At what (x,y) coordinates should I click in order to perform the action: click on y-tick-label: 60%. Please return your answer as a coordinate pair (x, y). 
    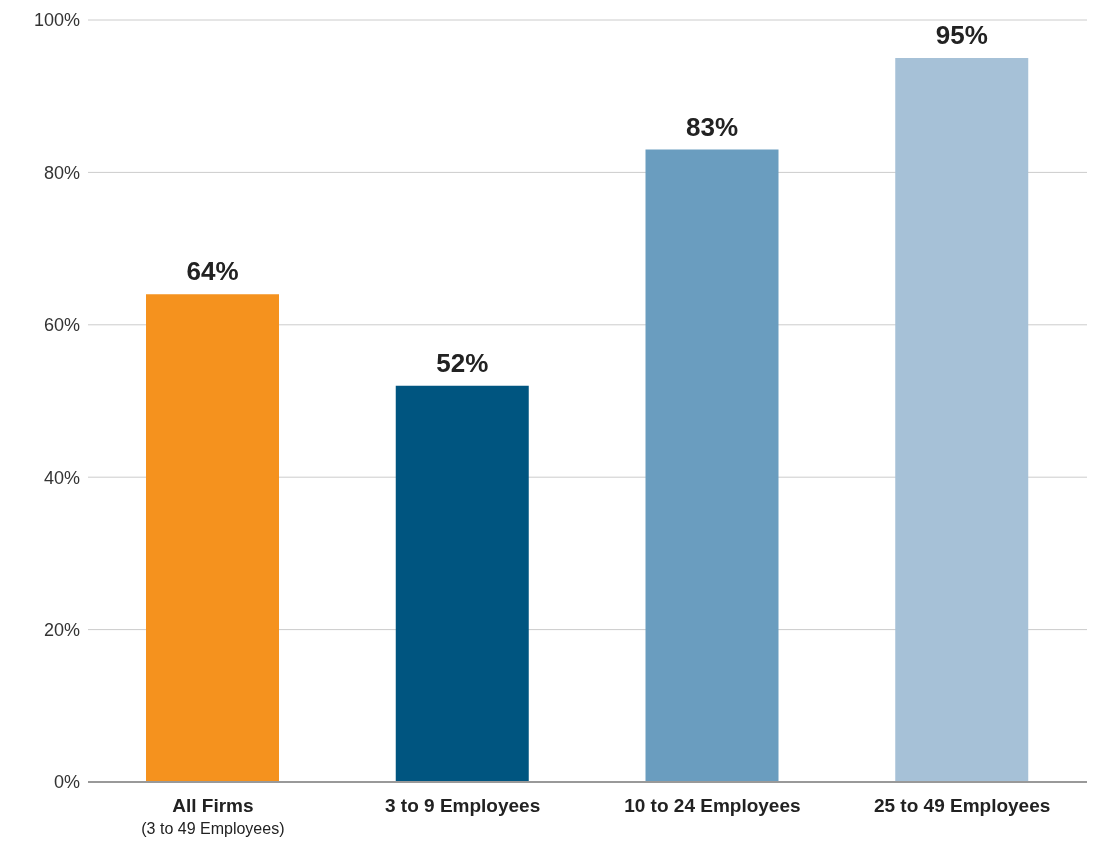
    Looking at the image, I should click on (61, 325).